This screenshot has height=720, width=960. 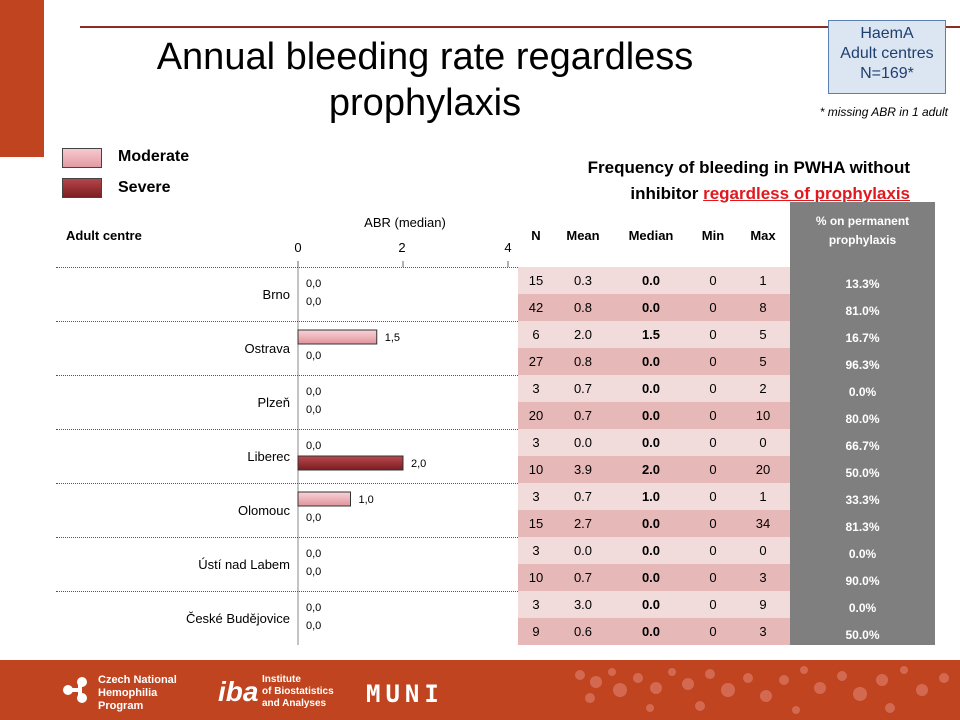 I want to click on pct-column-background, so click(x=862, y=423).